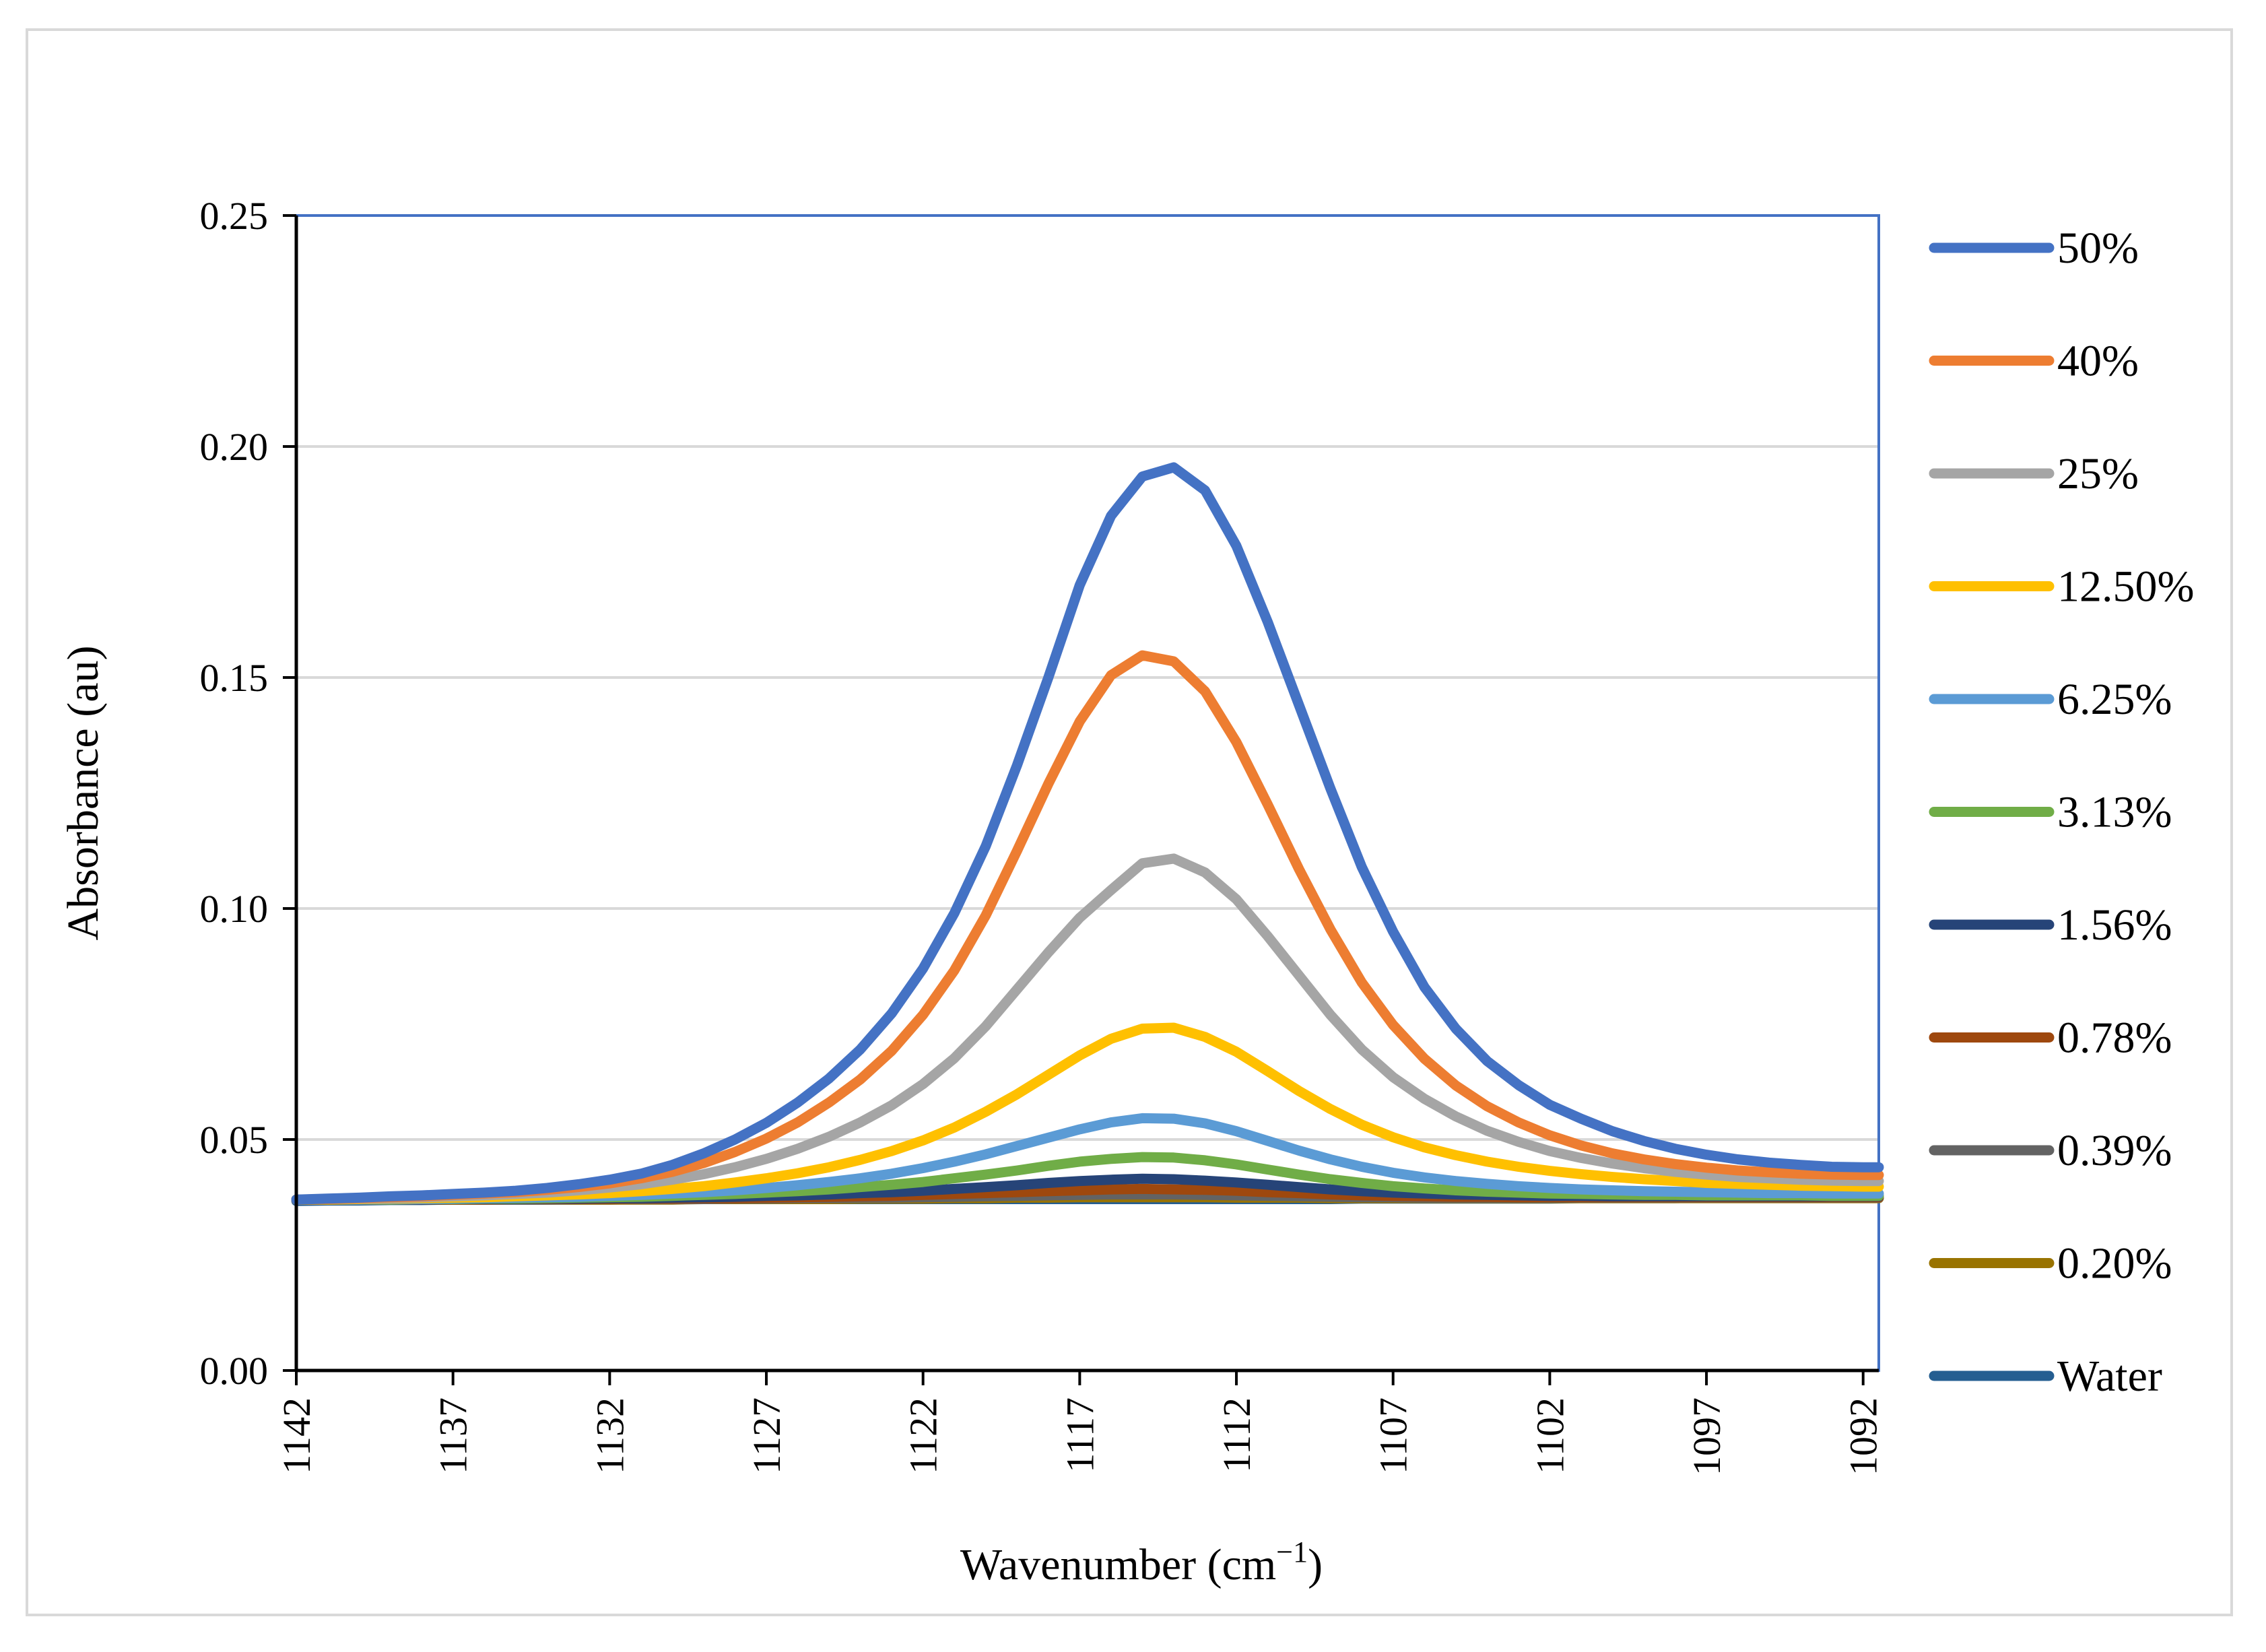  Describe the element at coordinates (2115, 812) in the screenshot. I see `legend-label: 3.13%` at that location.